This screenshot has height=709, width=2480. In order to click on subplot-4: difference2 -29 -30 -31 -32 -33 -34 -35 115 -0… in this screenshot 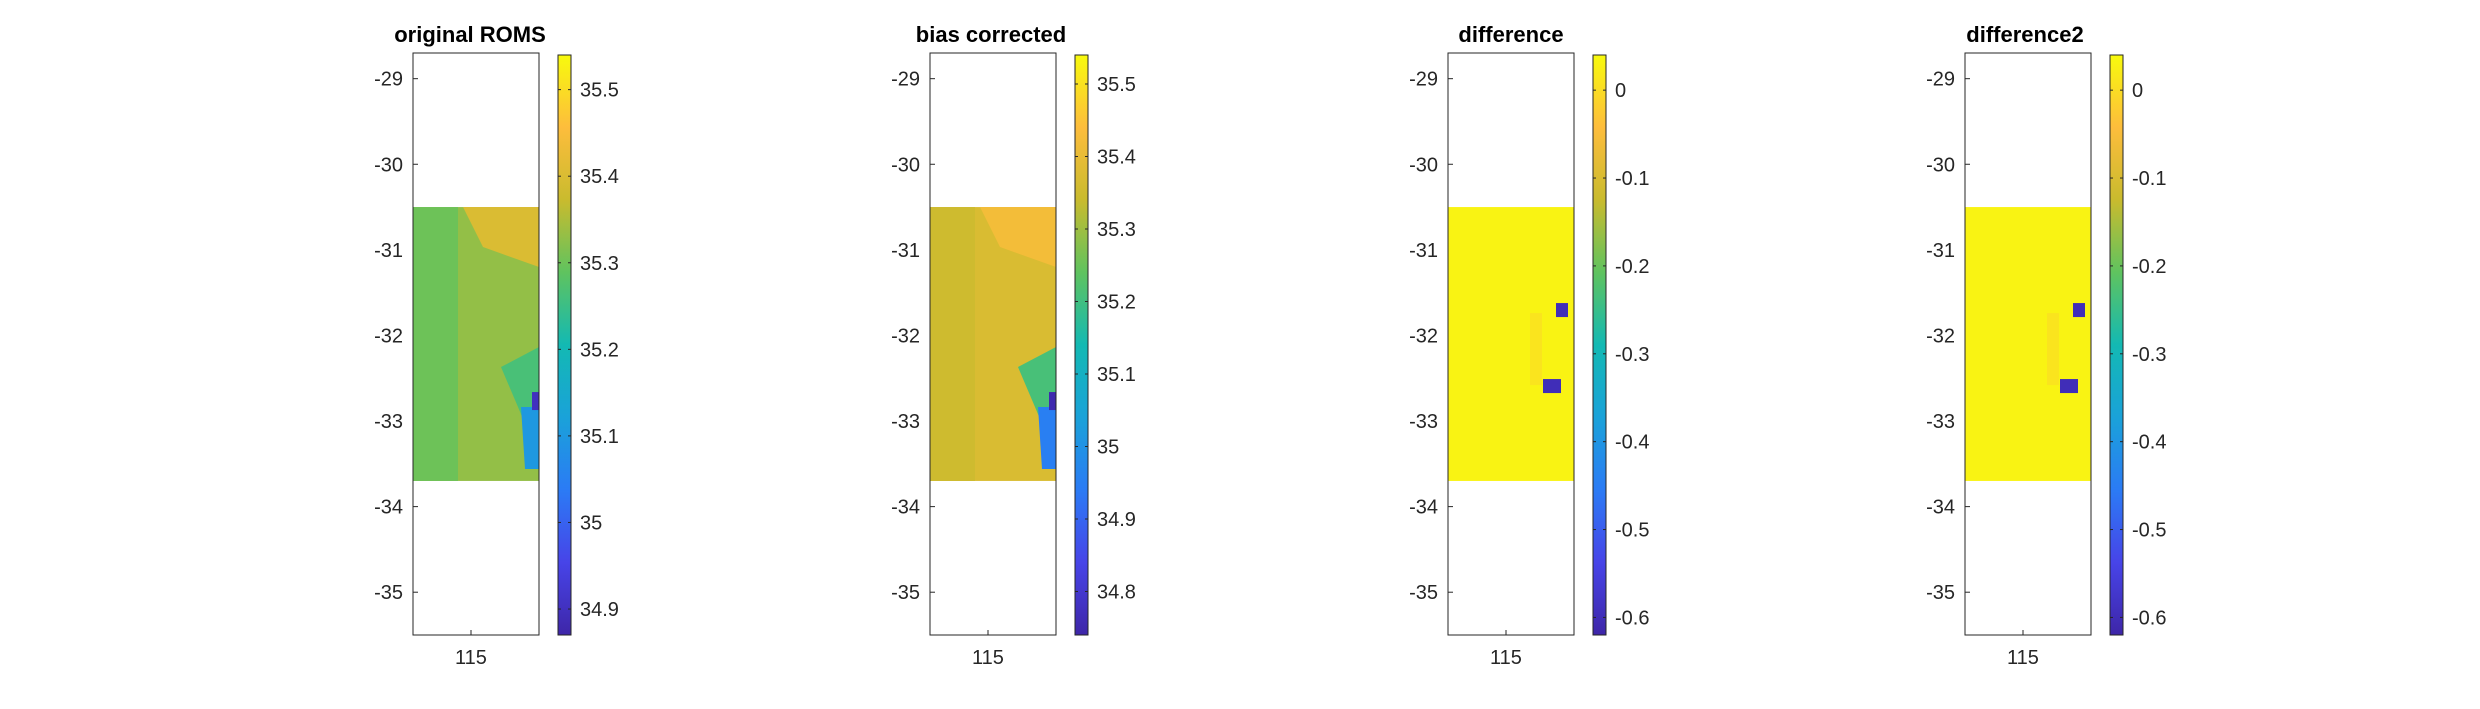, I will do `click(2046, 345)`.